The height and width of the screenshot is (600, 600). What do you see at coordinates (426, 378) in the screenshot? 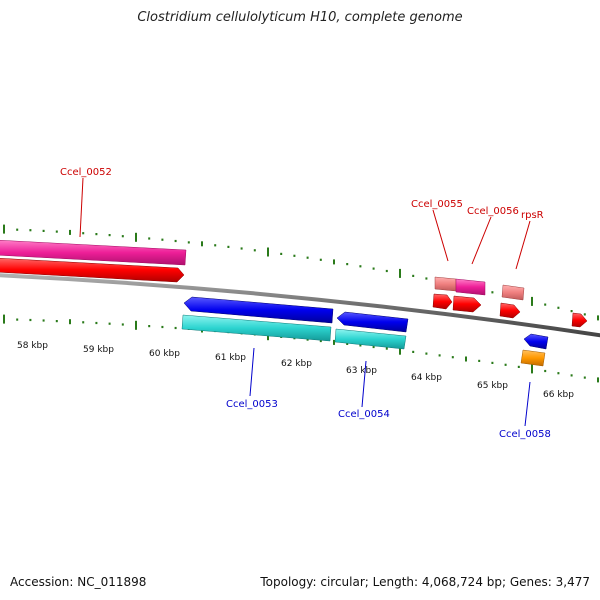
I see `tick-label-64kbp: 64 kbp` at bounding box center [426, 378].